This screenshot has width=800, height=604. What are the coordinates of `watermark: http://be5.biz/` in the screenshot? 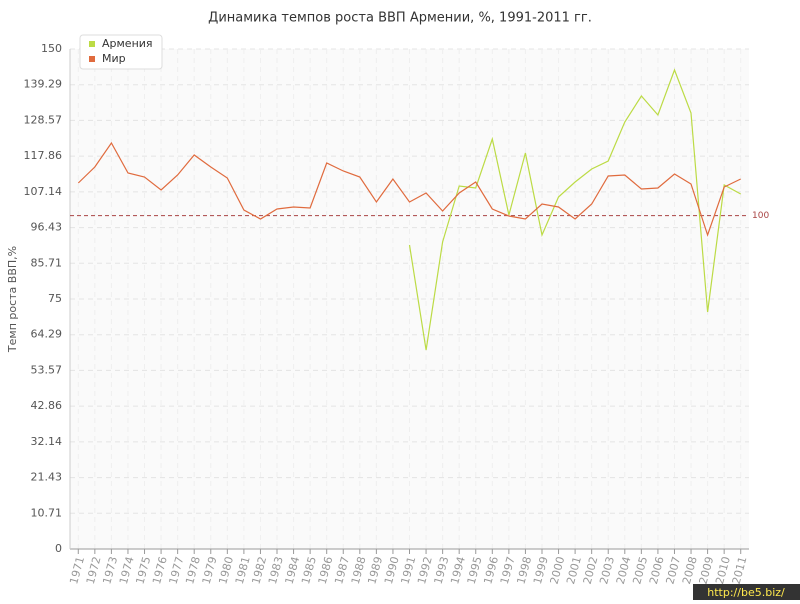 It's located at (746, 592).